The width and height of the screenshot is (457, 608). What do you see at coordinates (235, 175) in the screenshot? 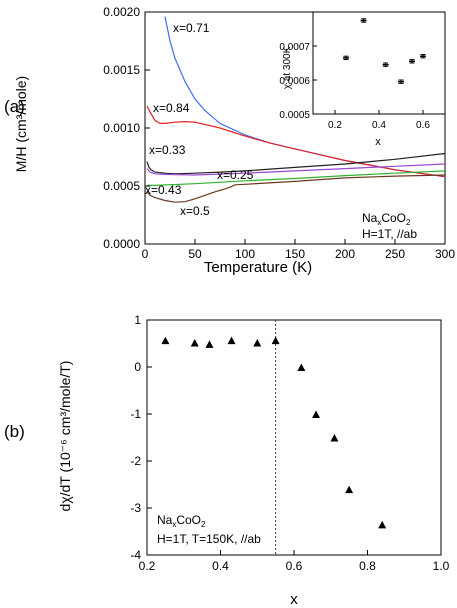
I see `chart-a-series-label: x=0.25` at bounding box center [235, 175].